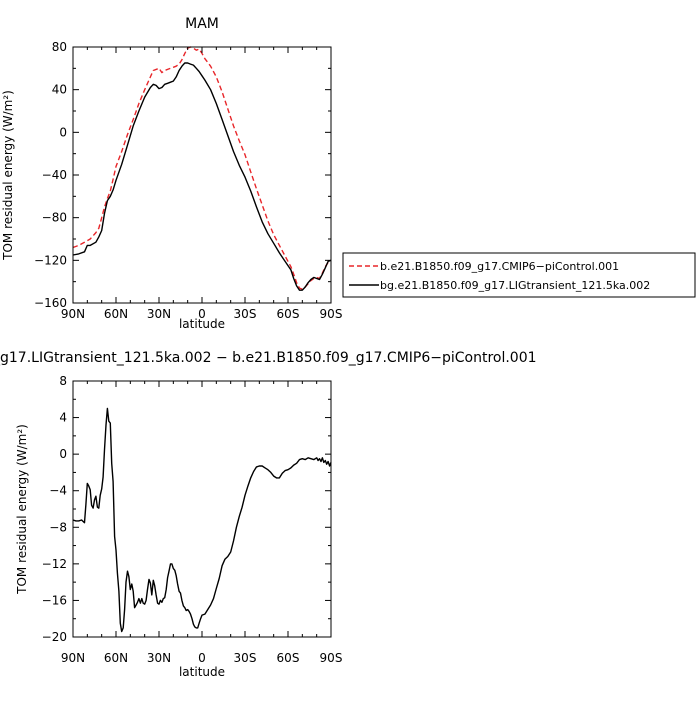 The width and height of the screenshot is (700, 704). What do you see at coordinates (59, 90) in the screenshot?
I see `y-tick-label: 40` at bounding box center [59, 90].